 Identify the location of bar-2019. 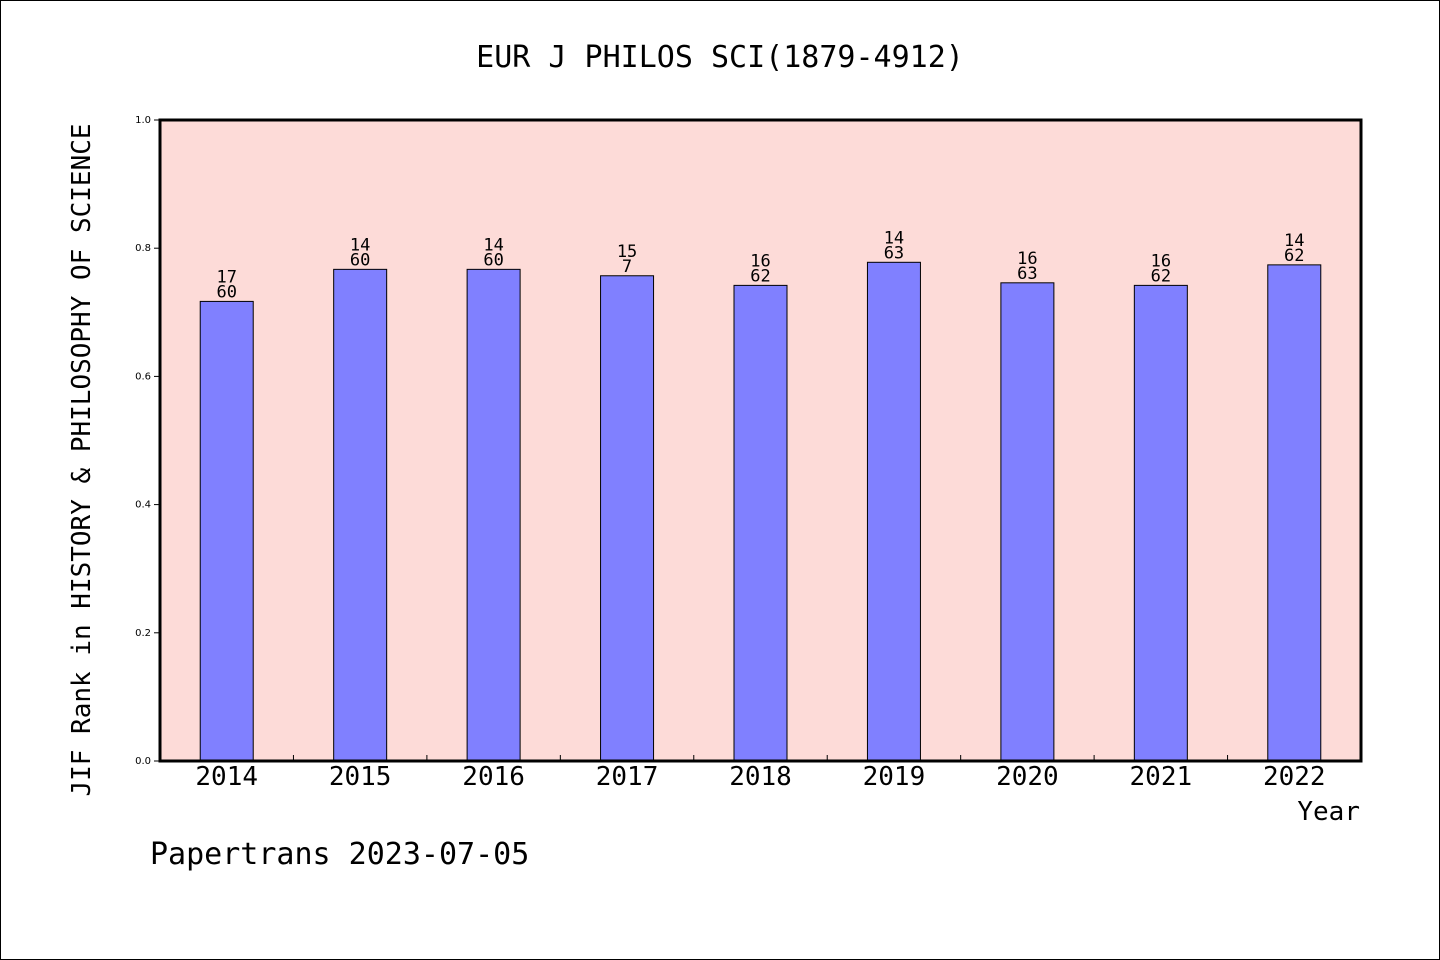
(893, 511).